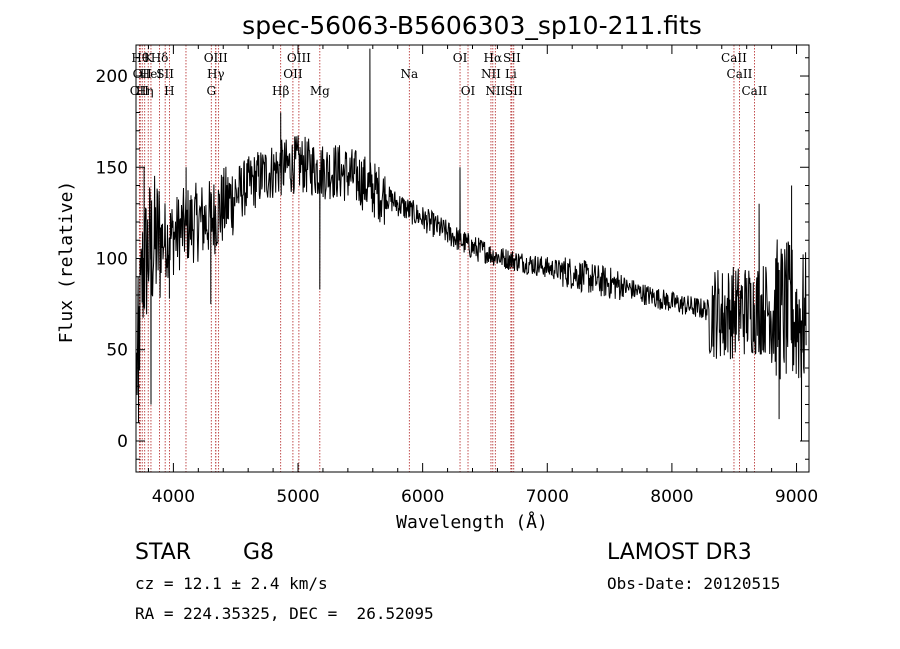 Image resolution: width=900 pixels, height=649 pixels. Describe the element at coordinates (320, 91) in the screenshot. I see `line-marker-label: Mg` at that location.